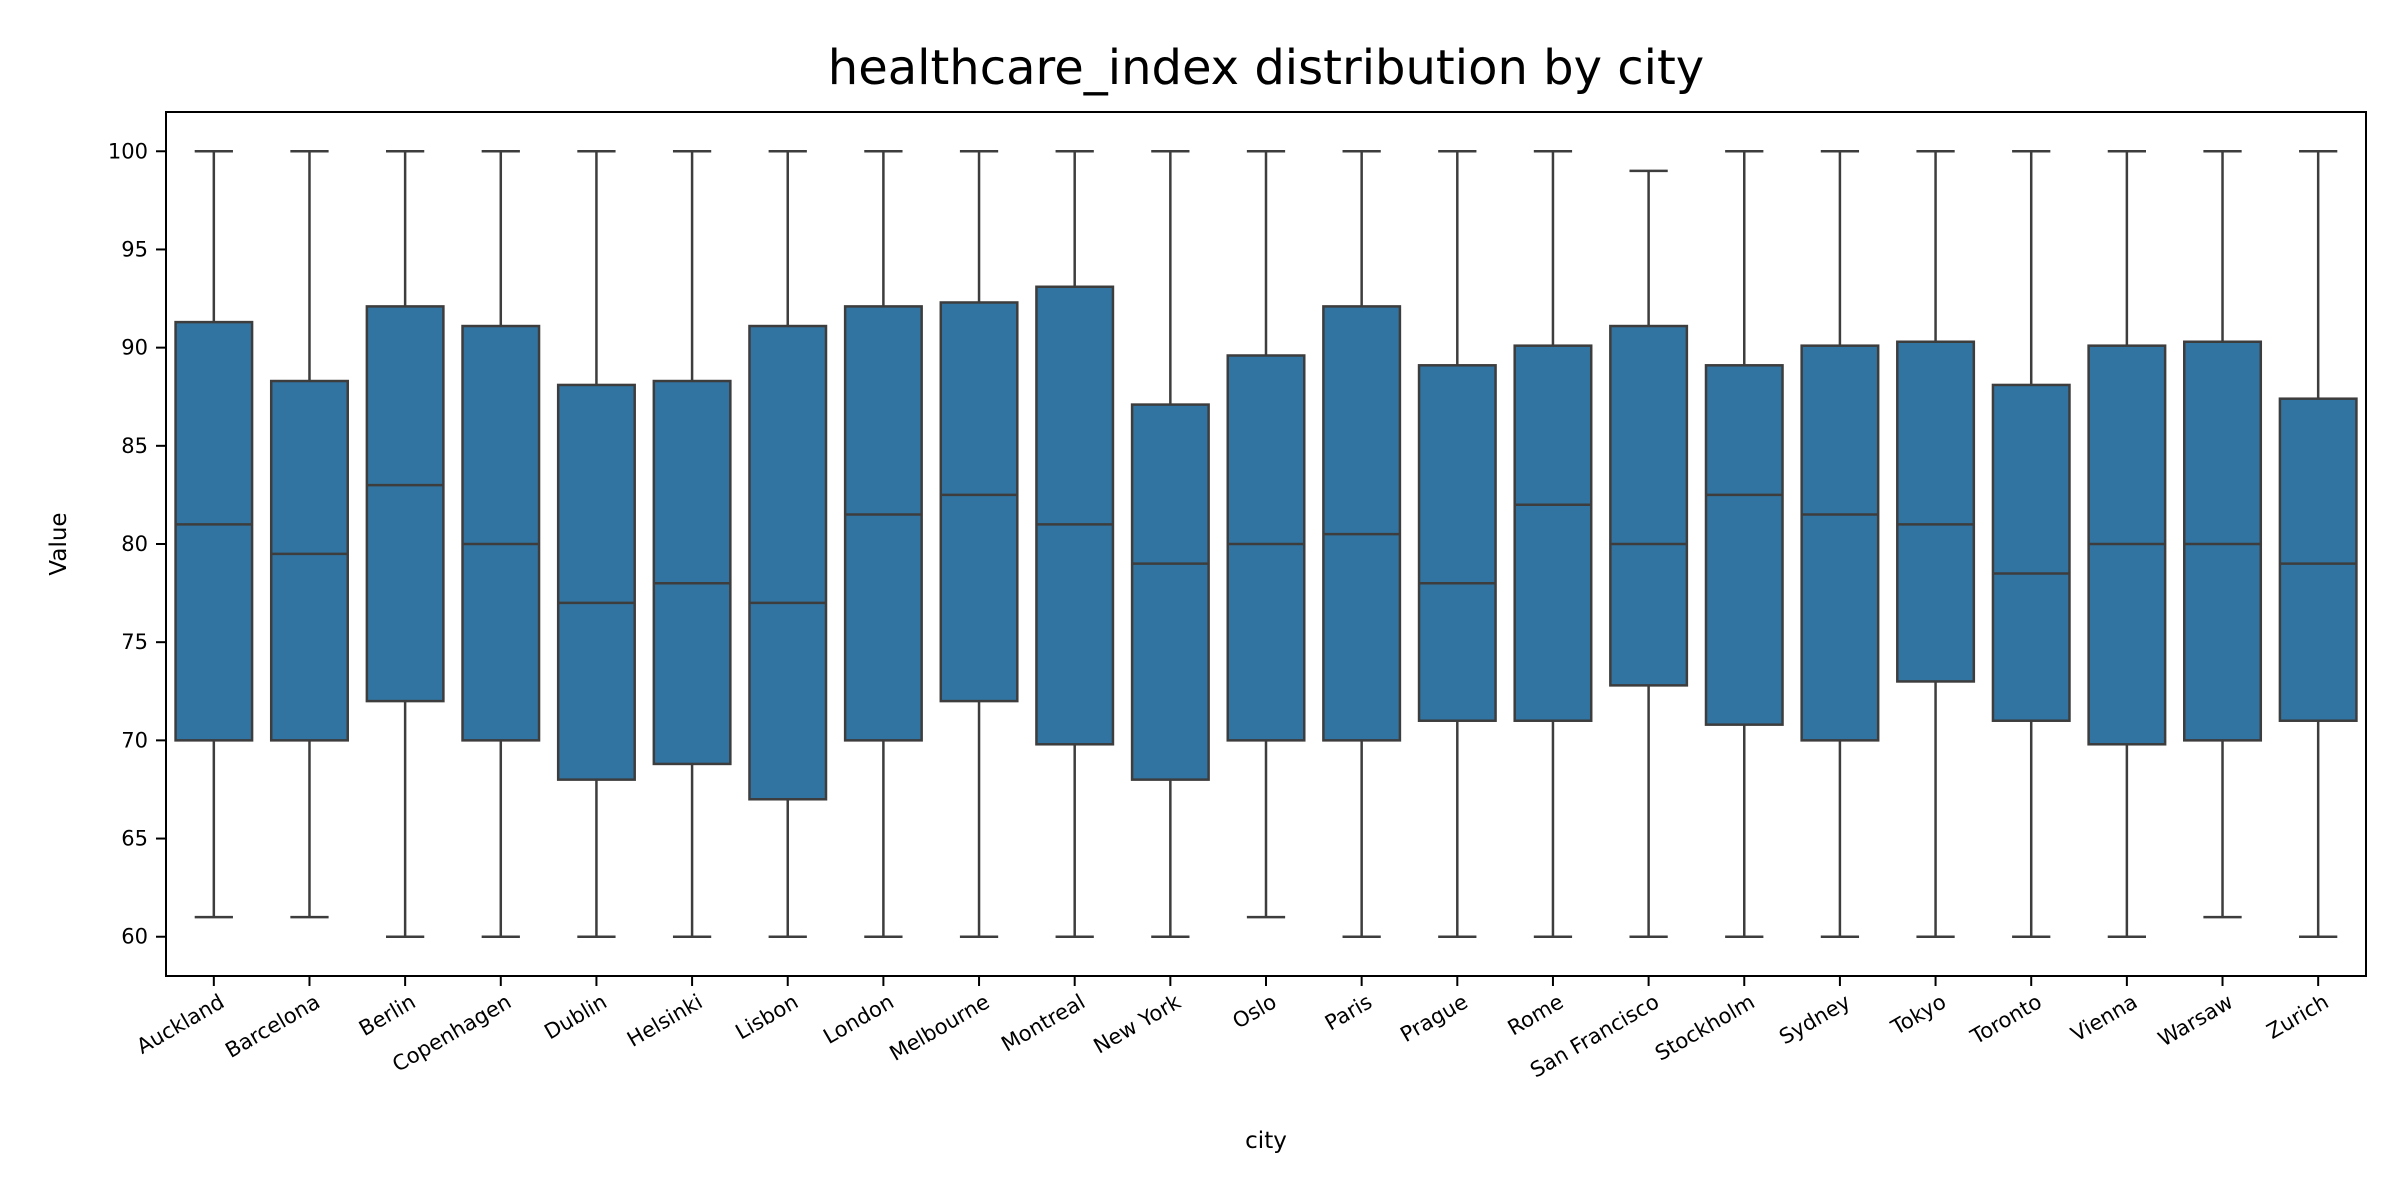 The image size is (2400, 1200). I want to click on box-auckland, so click(214, 534).